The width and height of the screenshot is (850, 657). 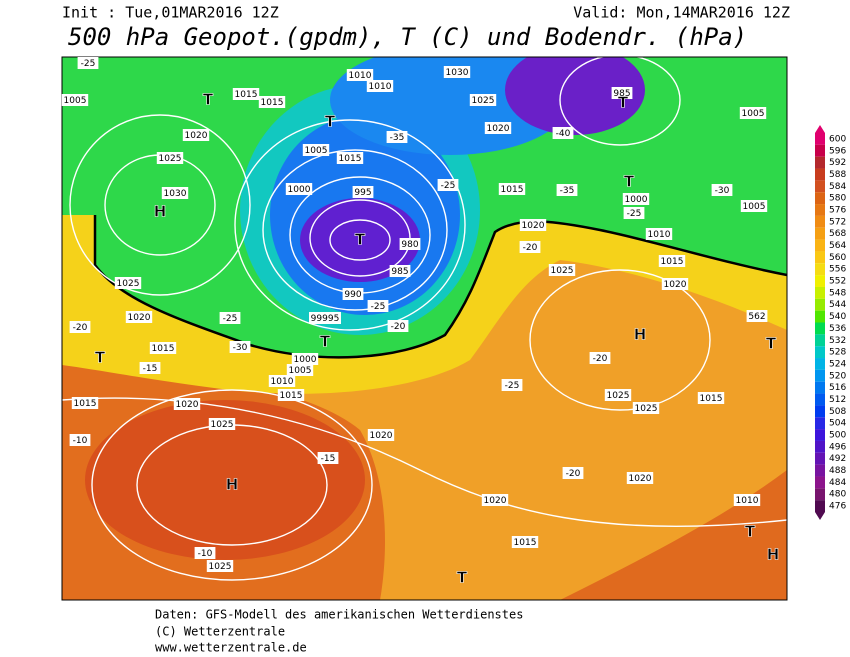 I want to click on colorbar-cap, so click(x=820, y=129).